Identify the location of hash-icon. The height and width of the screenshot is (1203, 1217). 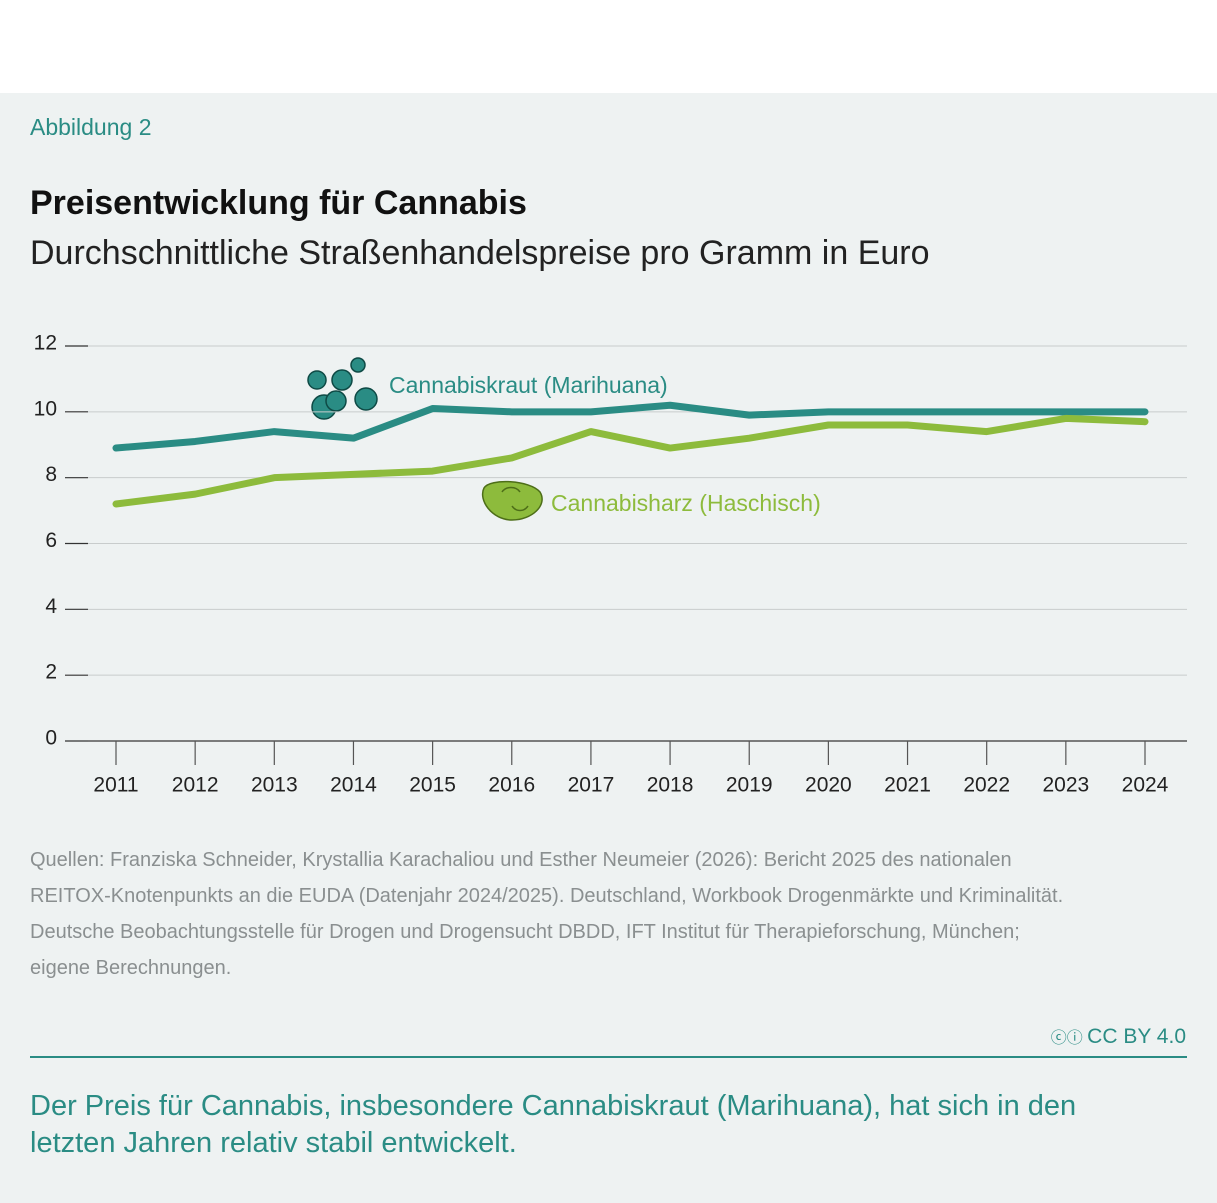
(512, 500).